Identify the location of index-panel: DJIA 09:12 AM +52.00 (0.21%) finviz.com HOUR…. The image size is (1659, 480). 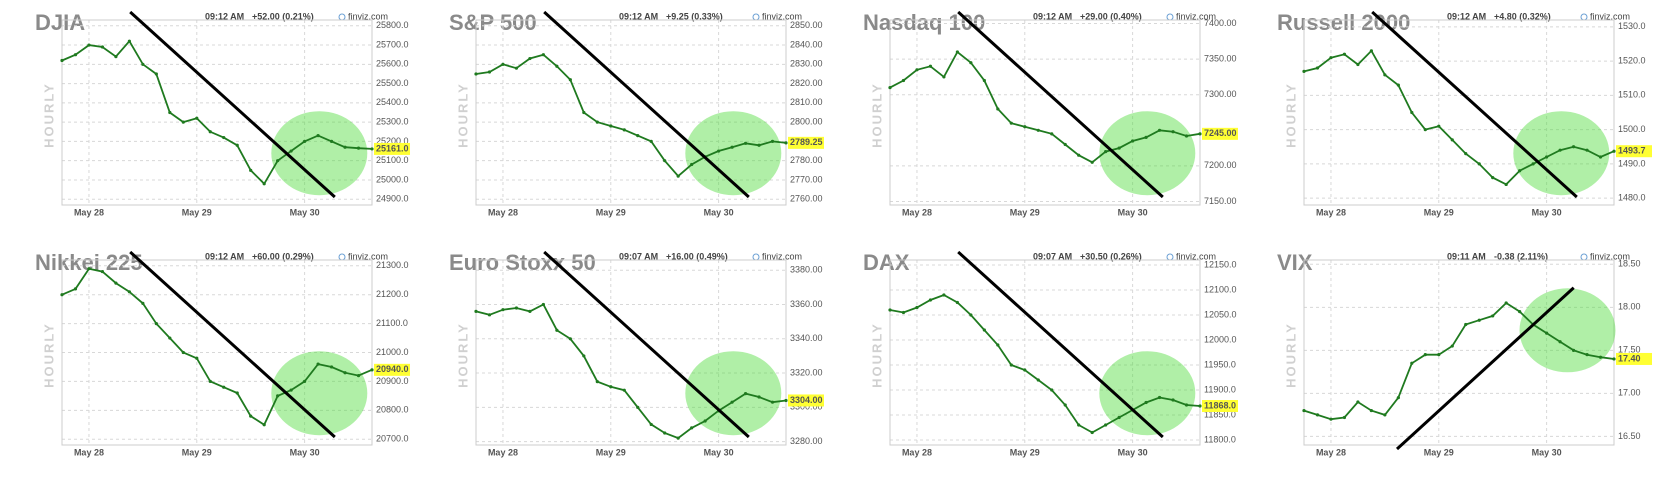
(222, 113).